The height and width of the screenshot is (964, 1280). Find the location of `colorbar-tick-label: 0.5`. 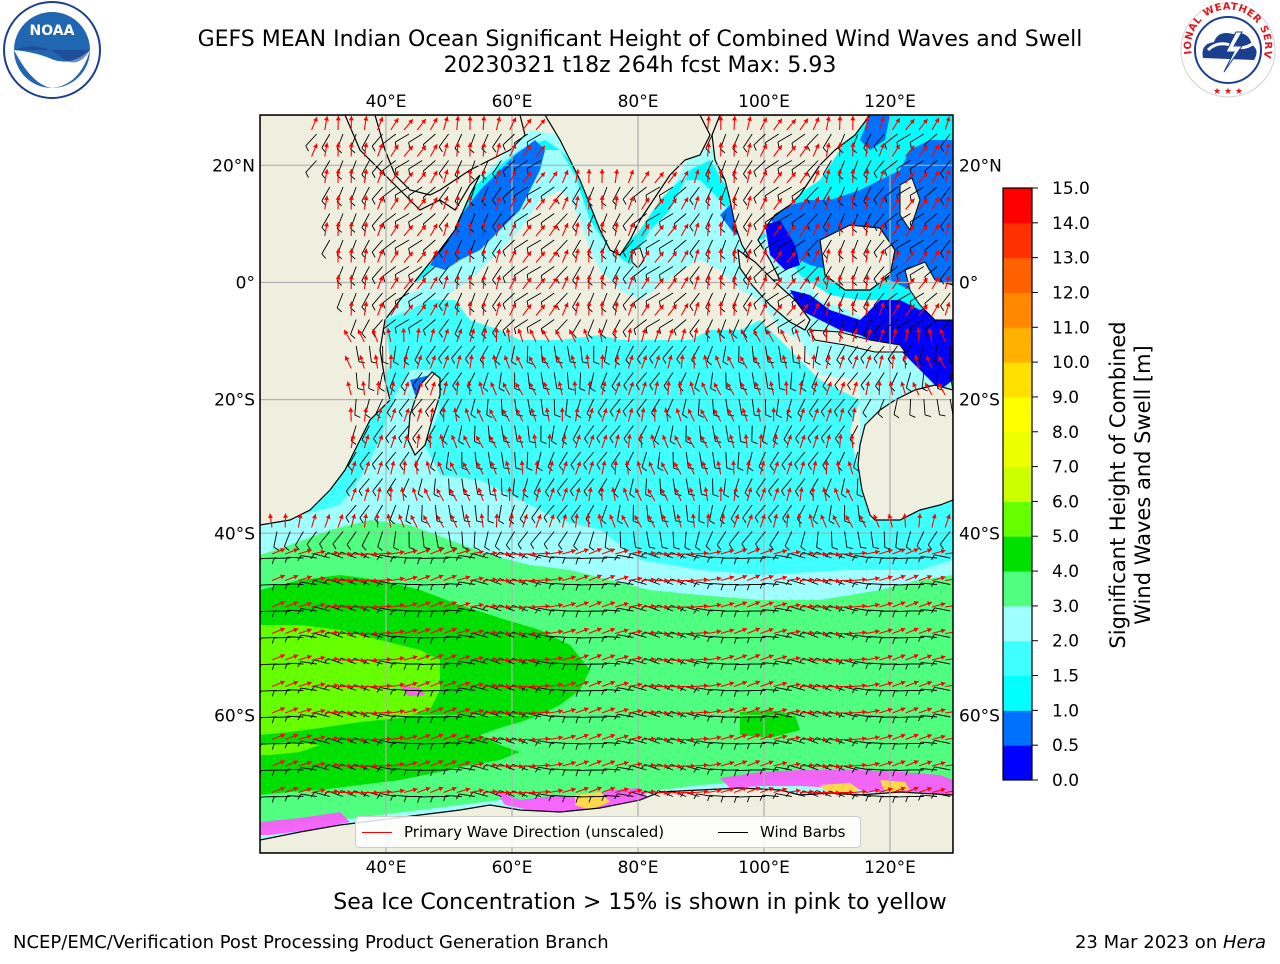

colorbar-tick-label: 0.5 is located at coordinates (1065, 746).